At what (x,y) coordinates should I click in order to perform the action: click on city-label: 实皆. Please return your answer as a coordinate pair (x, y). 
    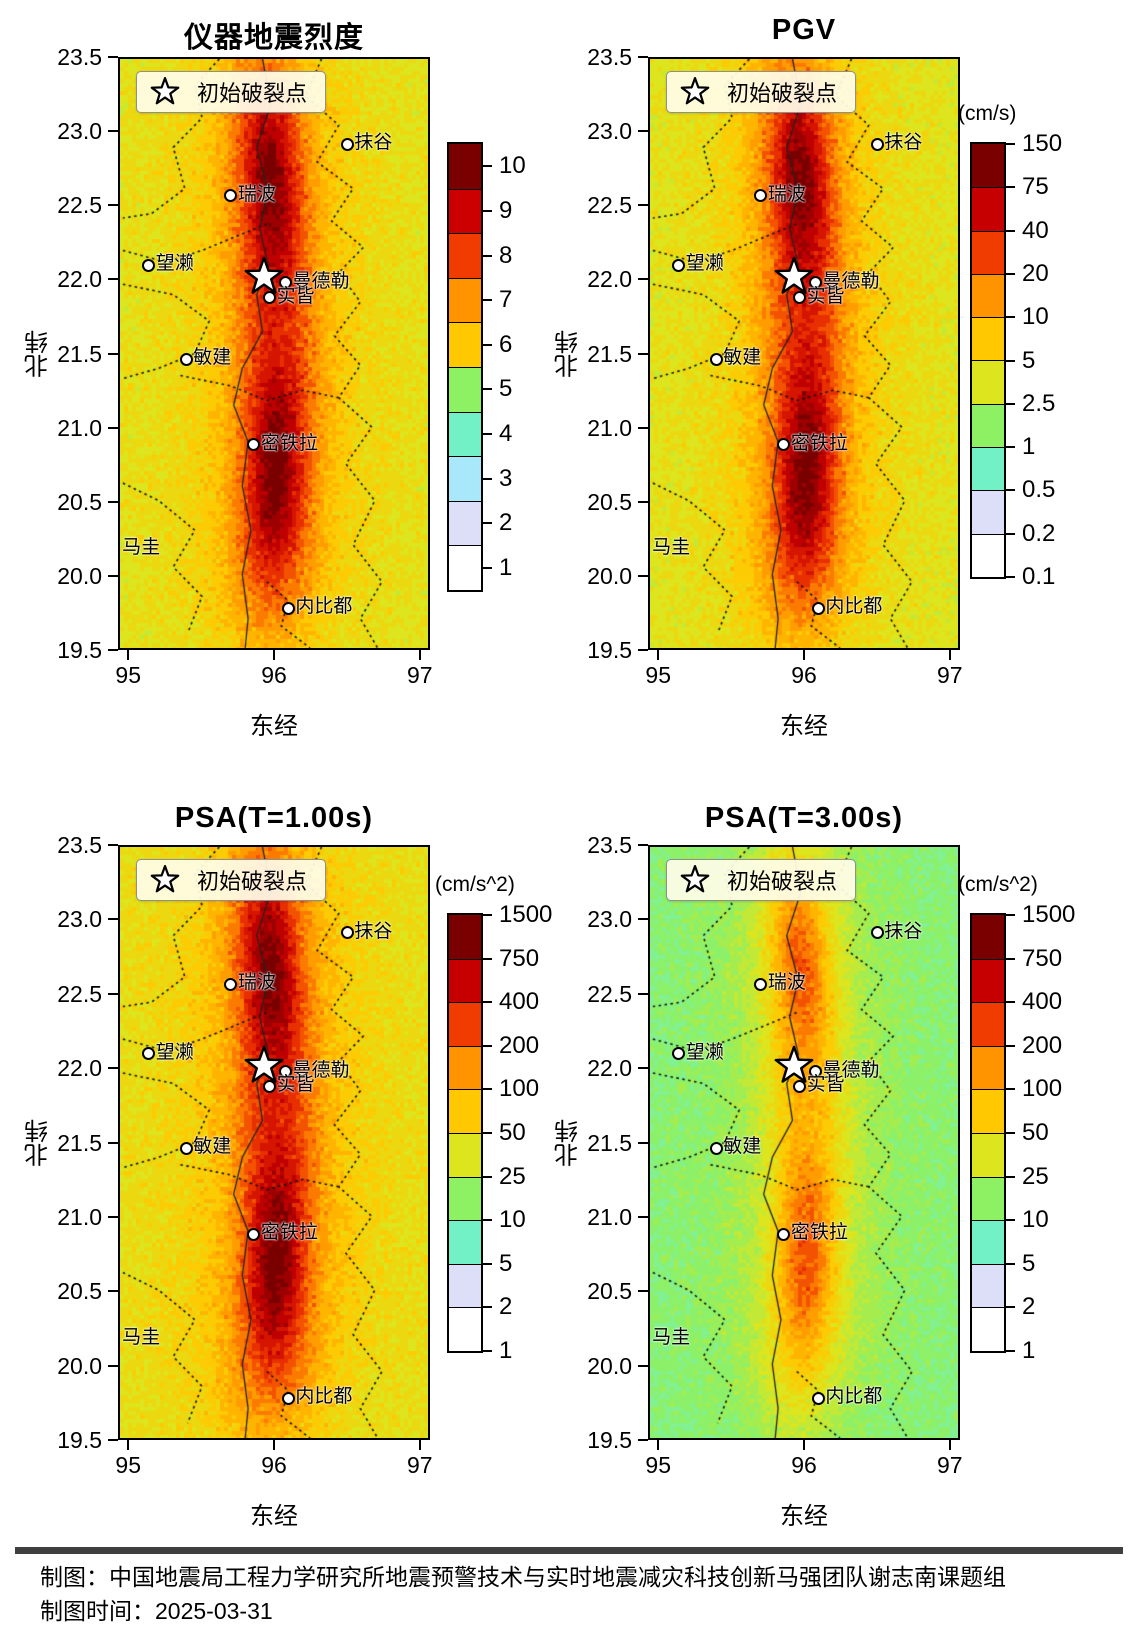
    Looking at the image, I should click on (295, 296).